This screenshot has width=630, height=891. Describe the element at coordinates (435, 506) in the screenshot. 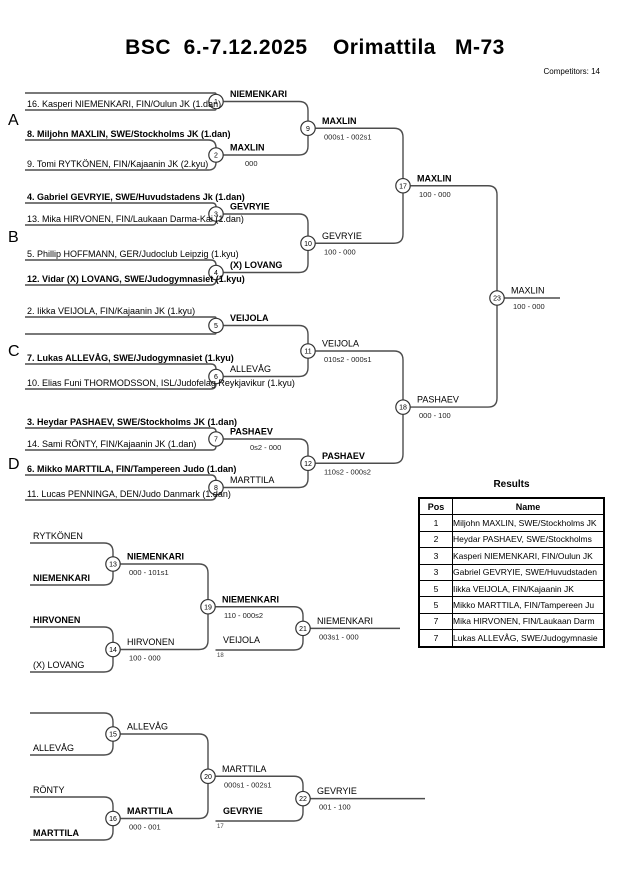

I see `pos-header: Pos` at that location.